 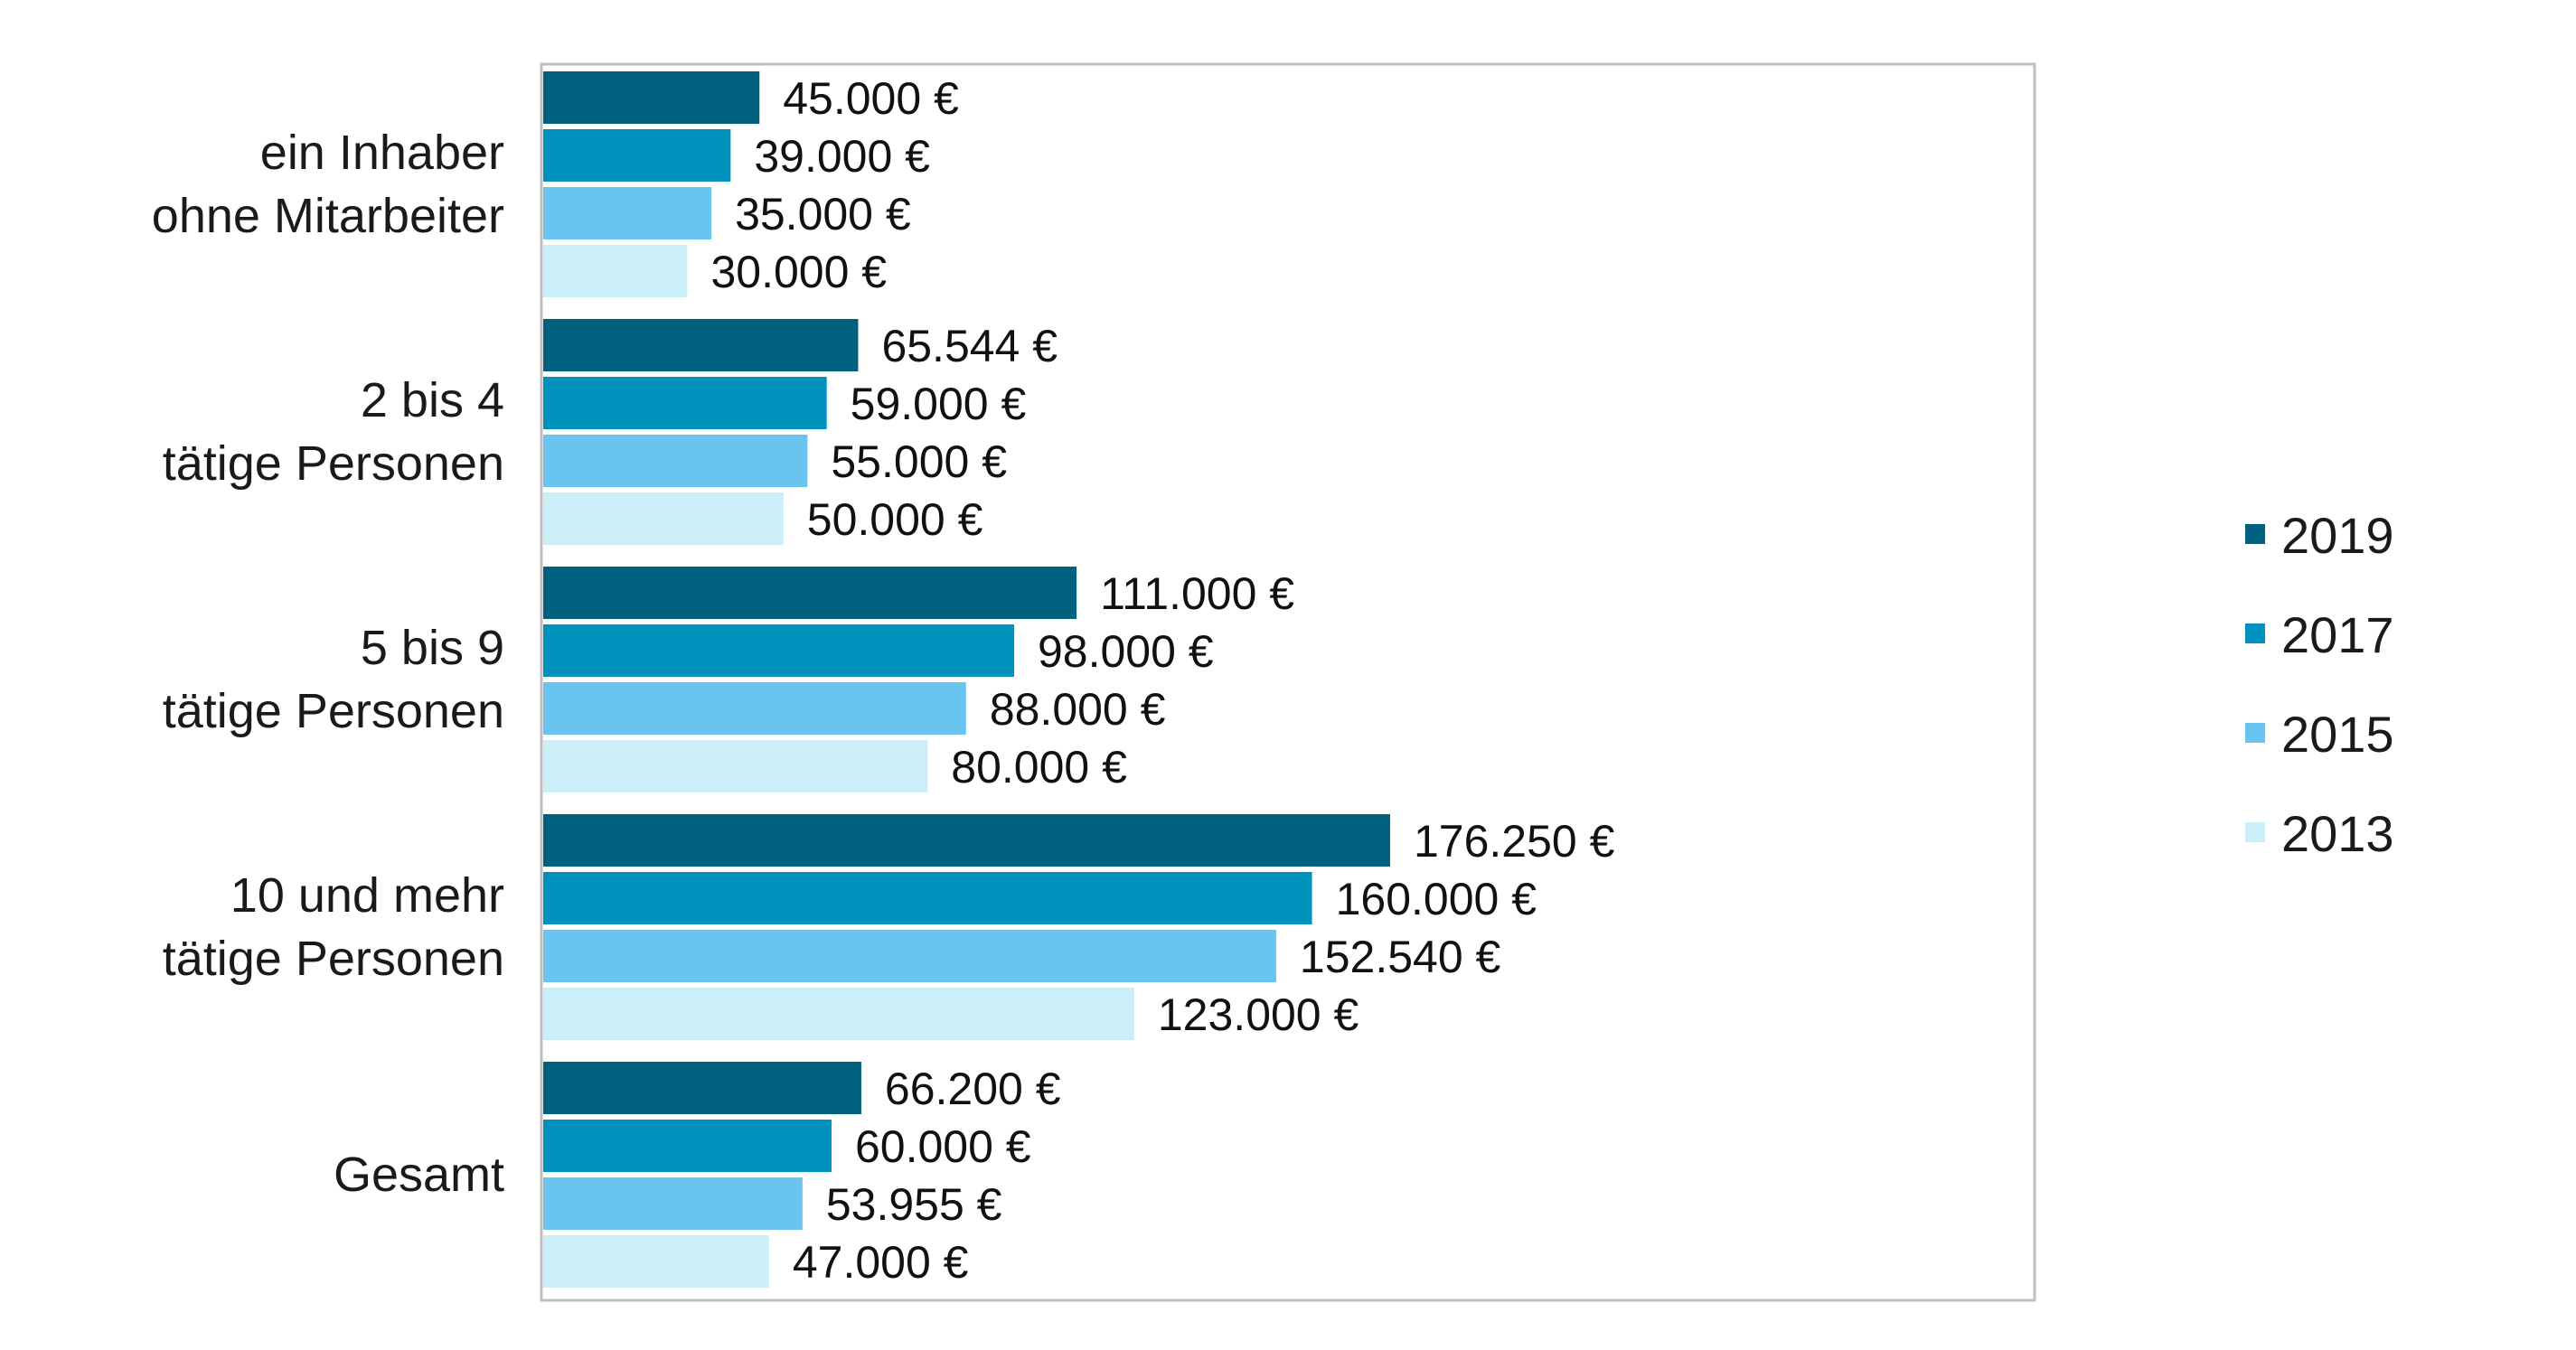 What do you see at coordinates (419, 1175) in the screenshot?
I see `category-label-4-line-0: Gesamt` at bounding box center [419, 1175].